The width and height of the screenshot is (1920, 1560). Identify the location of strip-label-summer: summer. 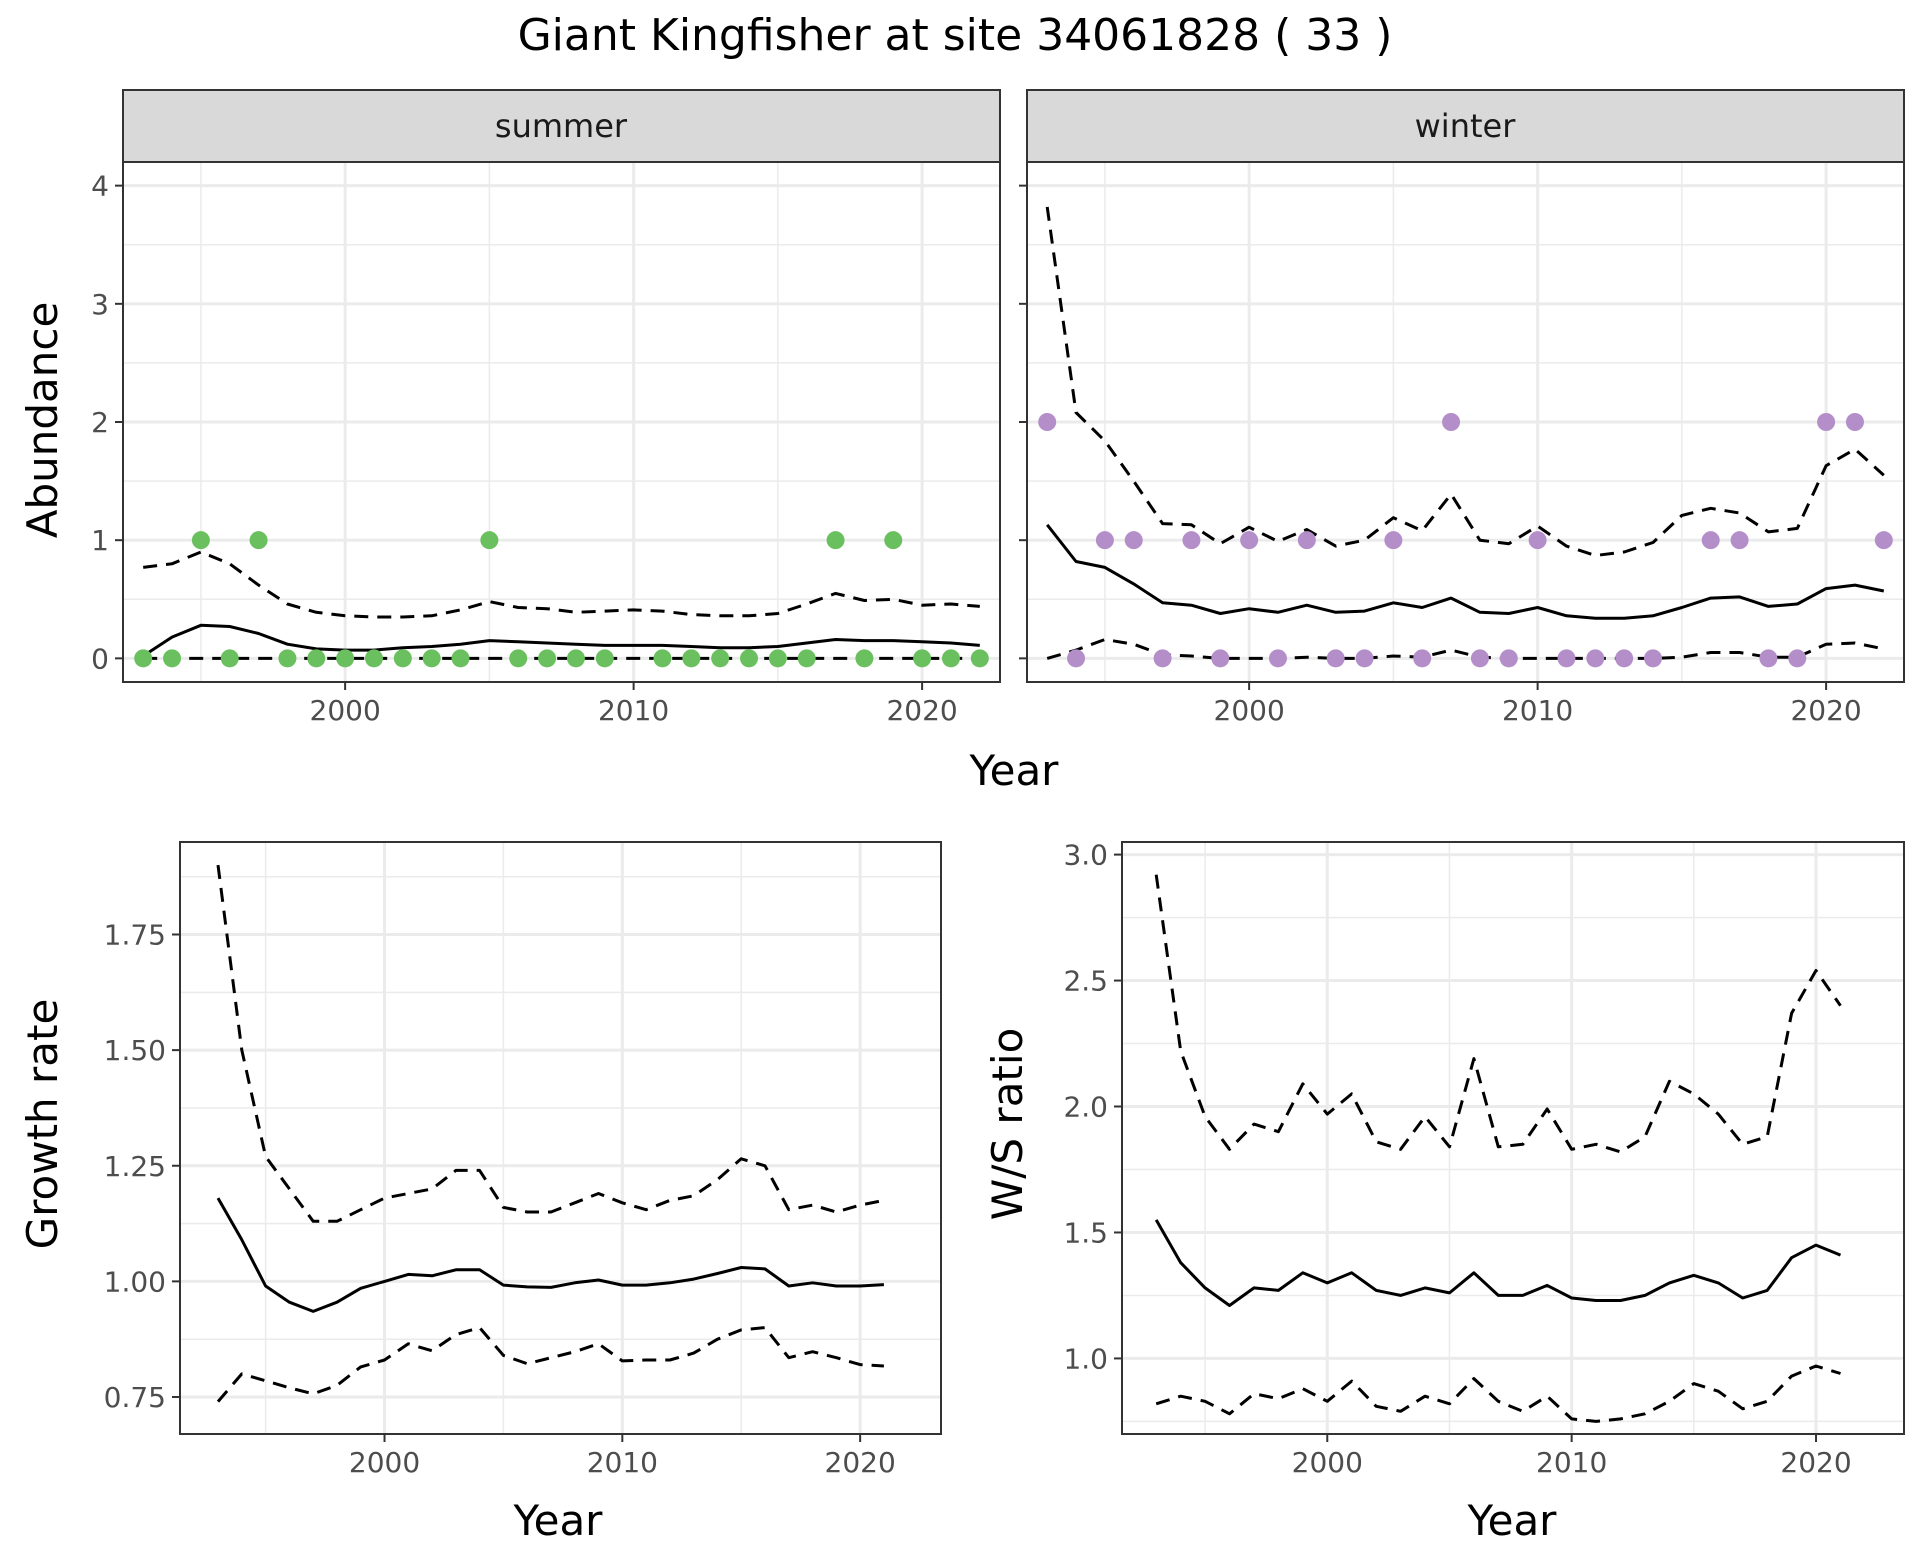
(561, 126).